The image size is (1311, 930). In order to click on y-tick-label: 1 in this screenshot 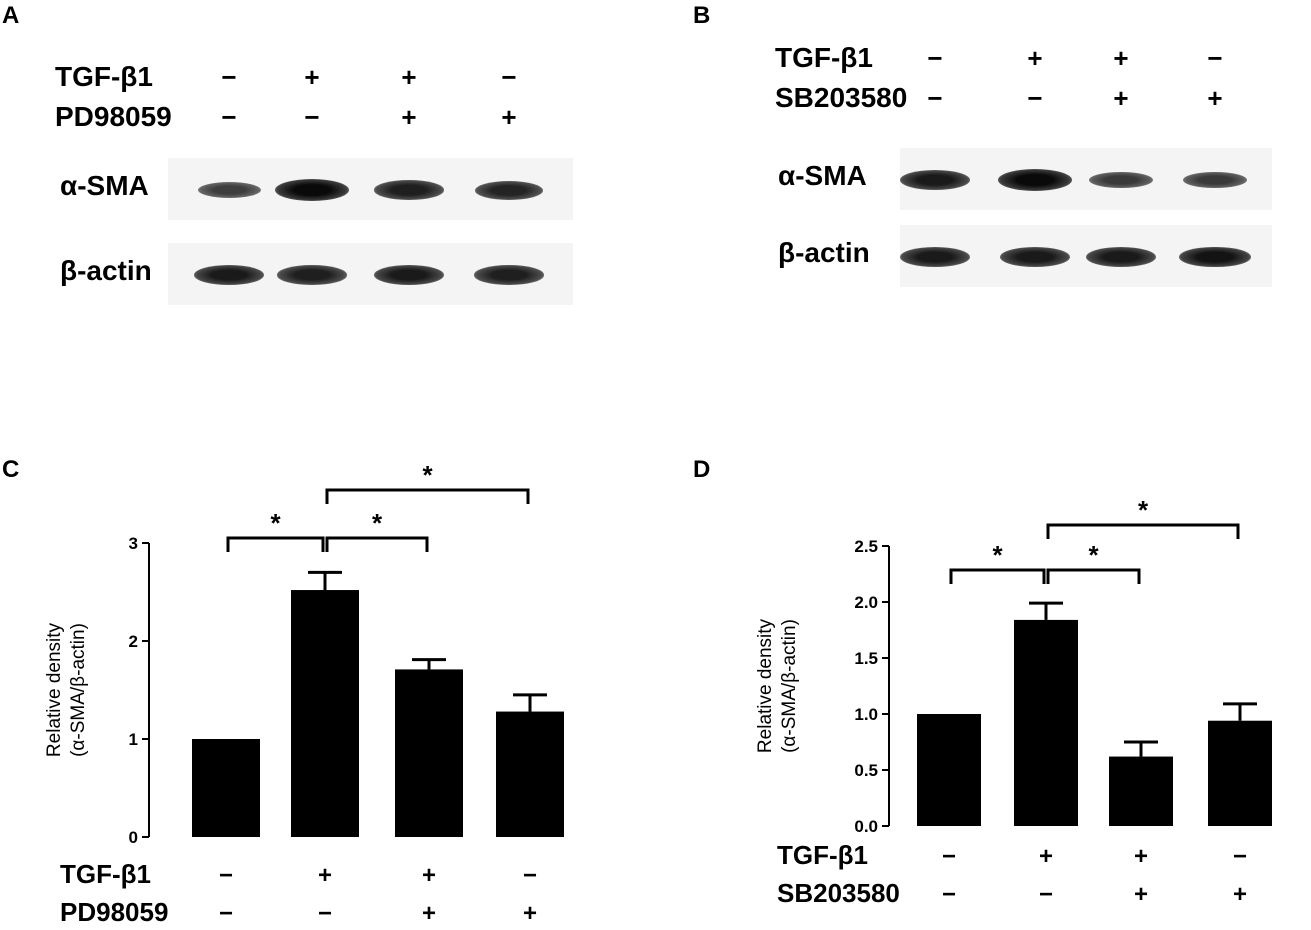, I will do `click(133, 739)`.